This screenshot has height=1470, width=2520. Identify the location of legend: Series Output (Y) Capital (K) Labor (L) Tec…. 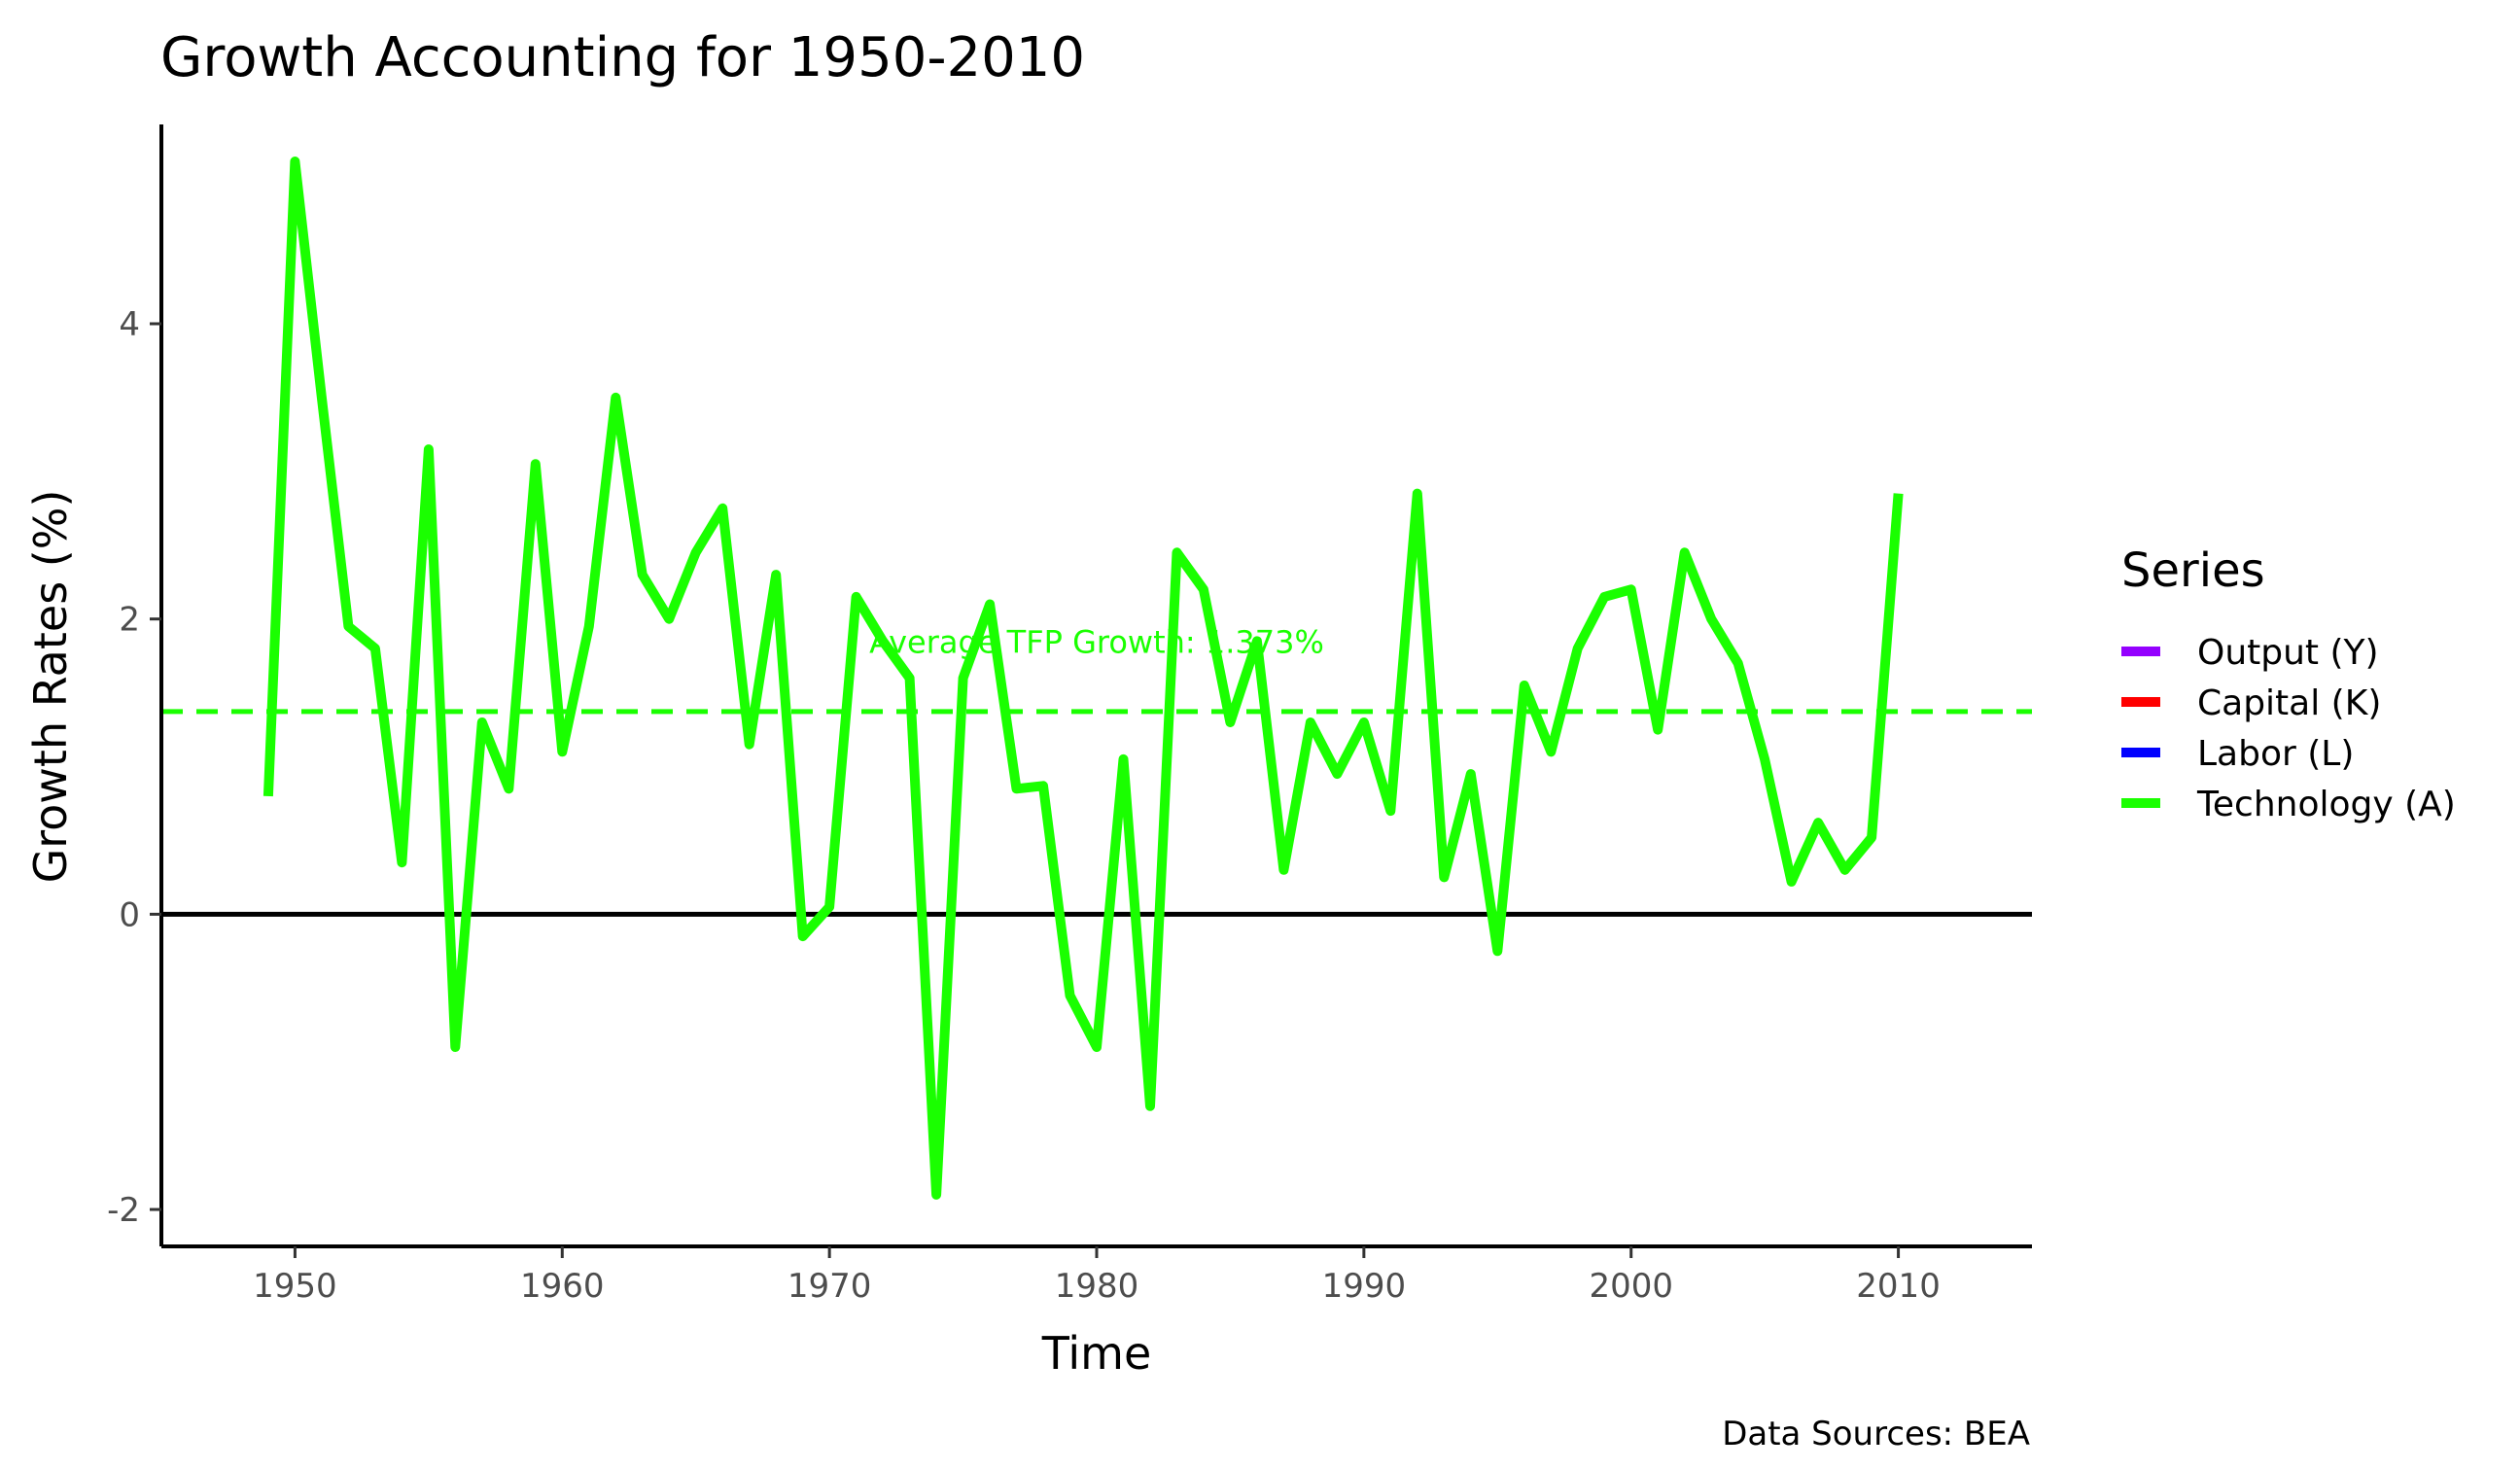
(2288, 683).